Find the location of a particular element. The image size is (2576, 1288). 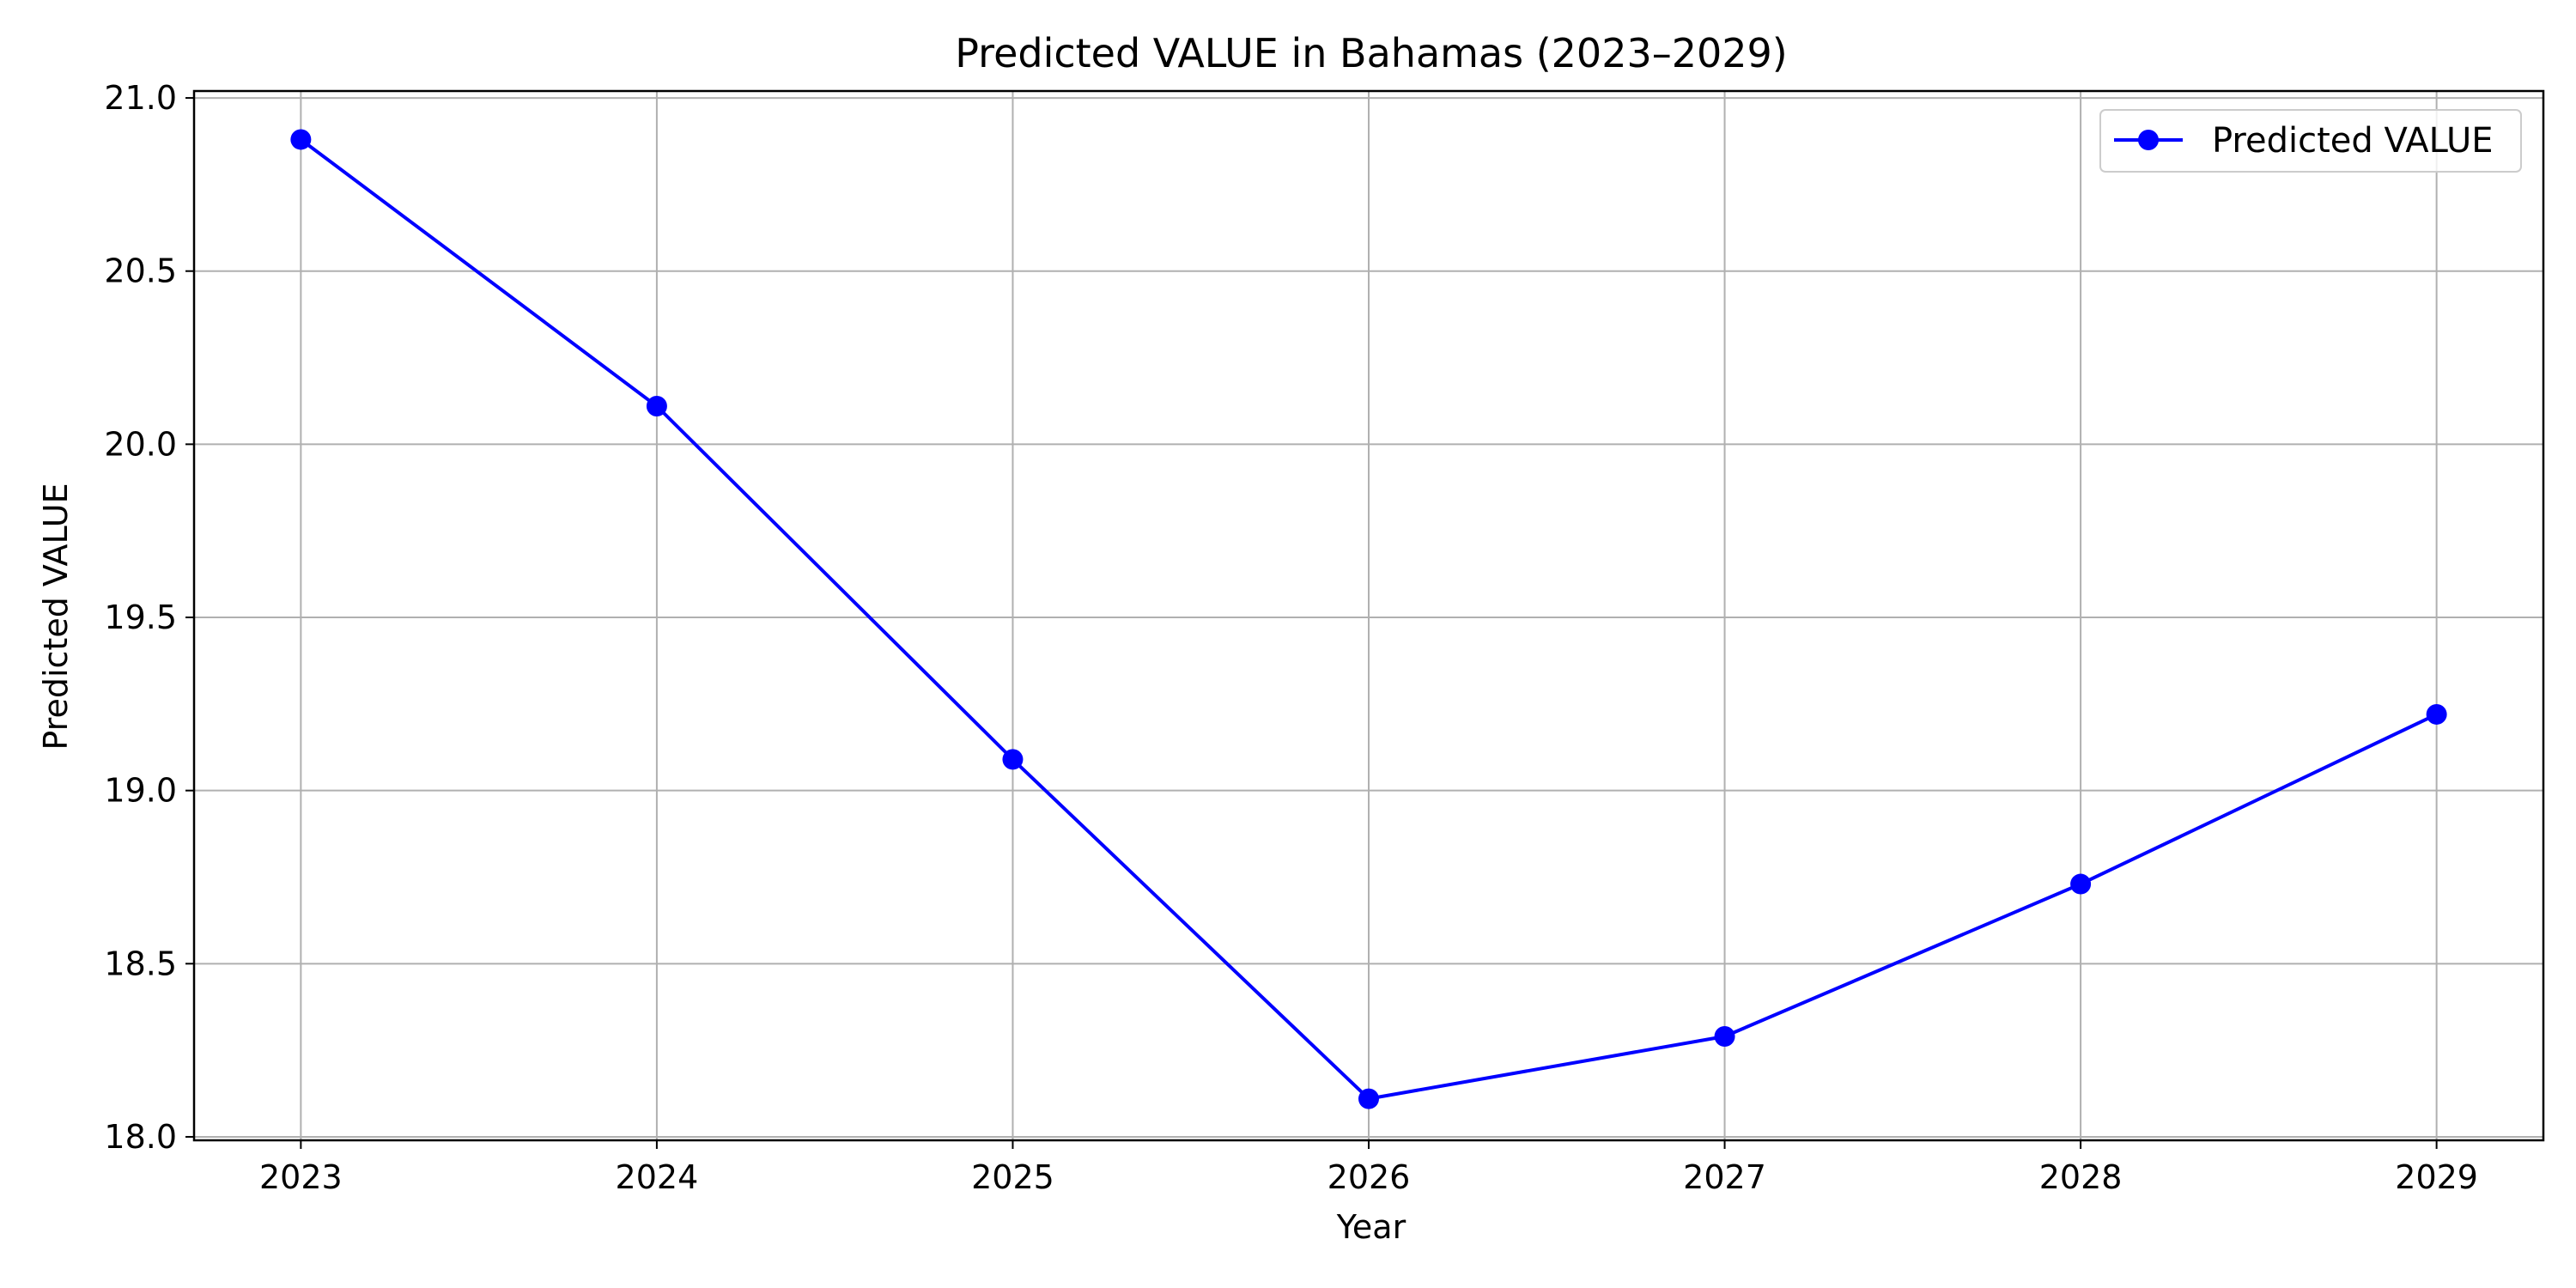

y-tick-label: 19.0 is located at coordinates (140, 791).